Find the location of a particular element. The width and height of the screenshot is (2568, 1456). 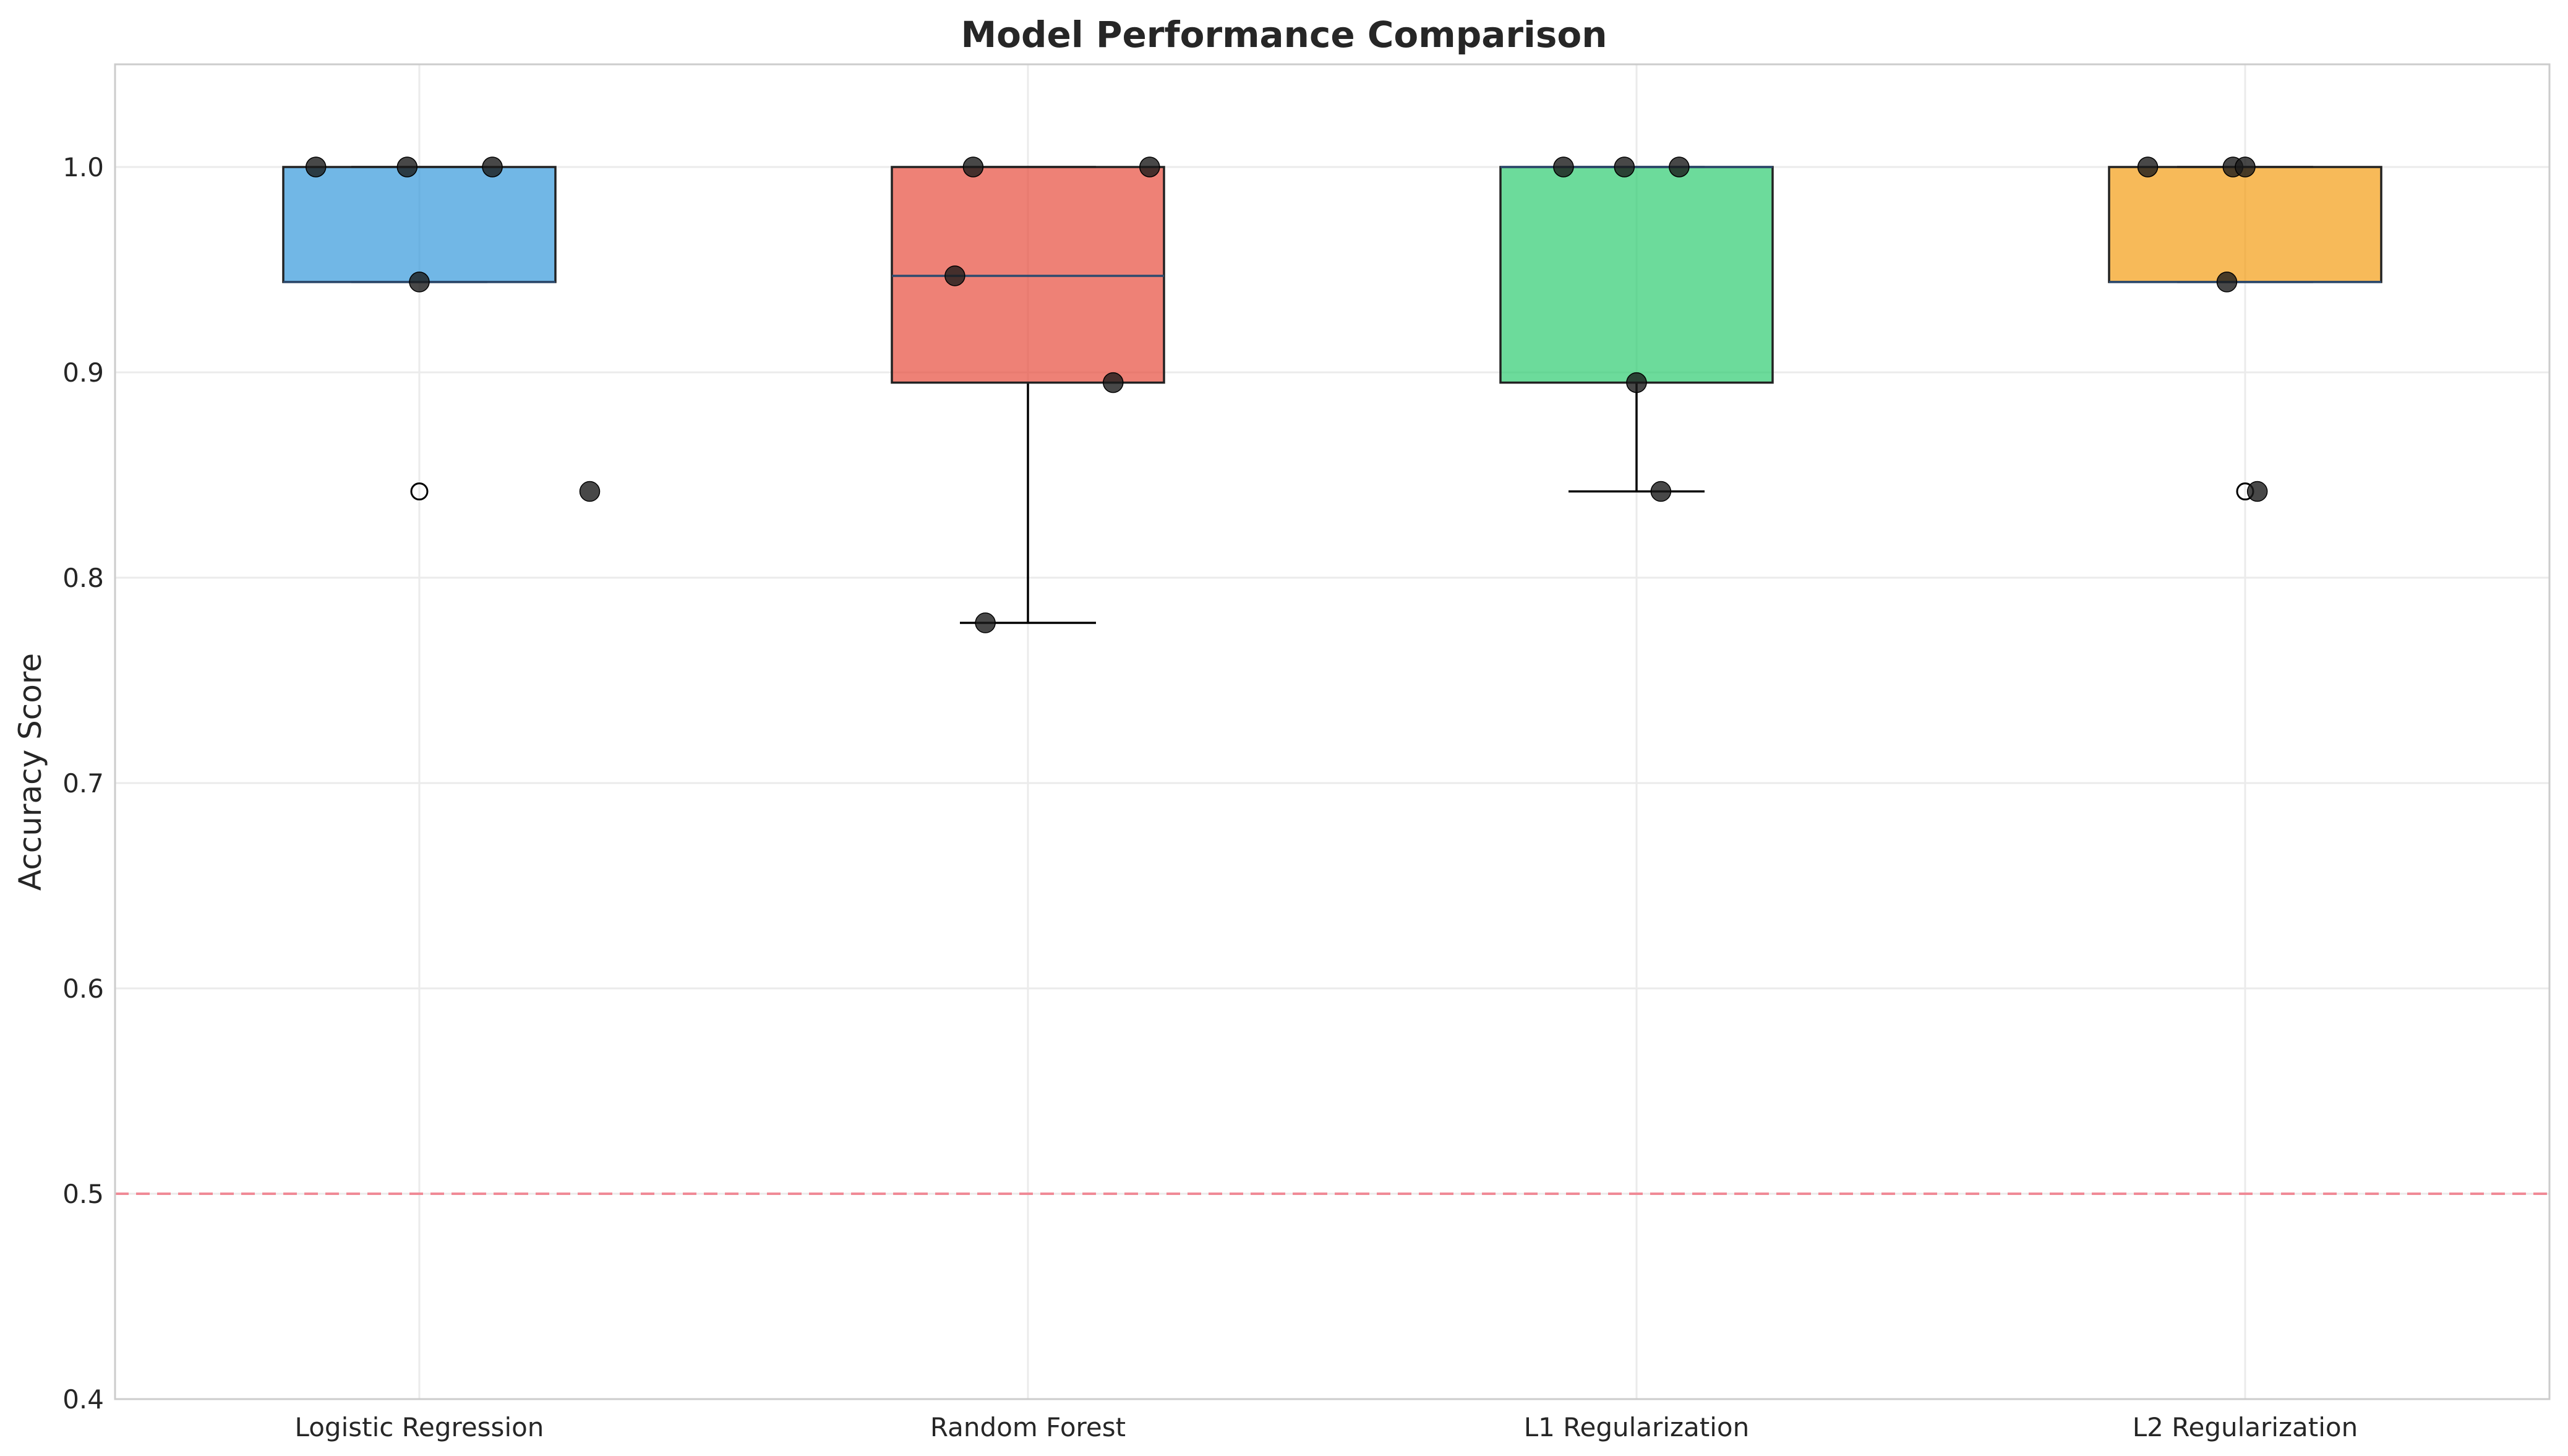

y-tick-label: 1.0 is located at coordinates (83, 167).